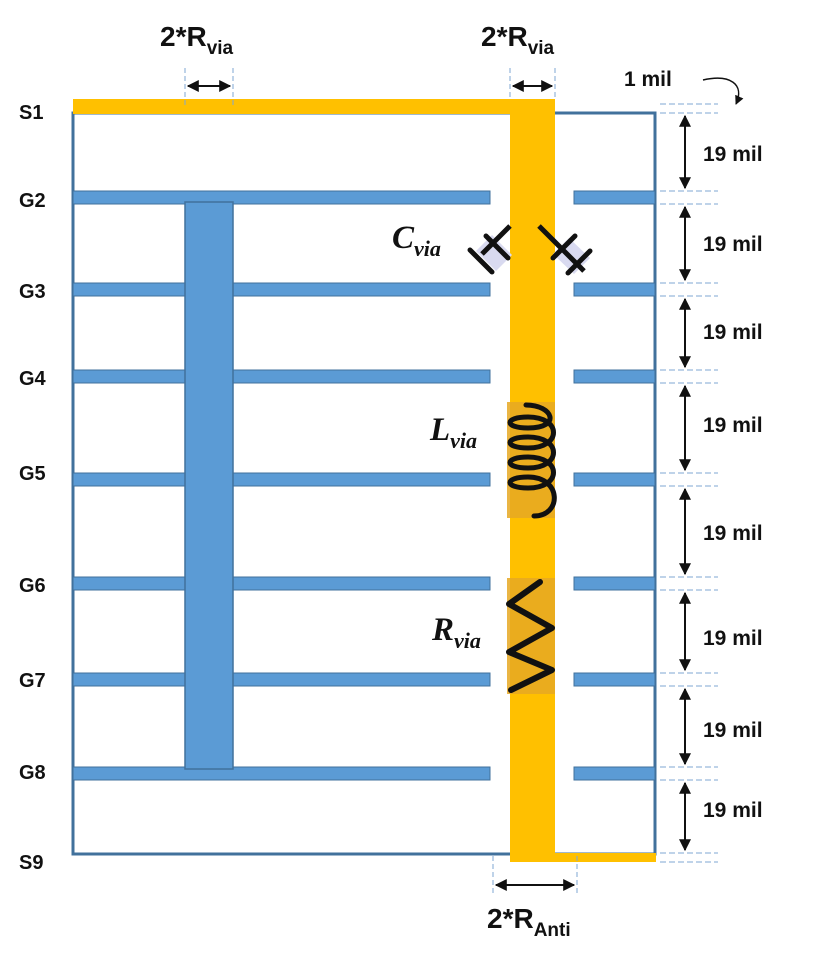  What do you see at coordinates (530, 250) in the screenshot?
I see `capacitor-symbols` at bounding box center [530, 250].